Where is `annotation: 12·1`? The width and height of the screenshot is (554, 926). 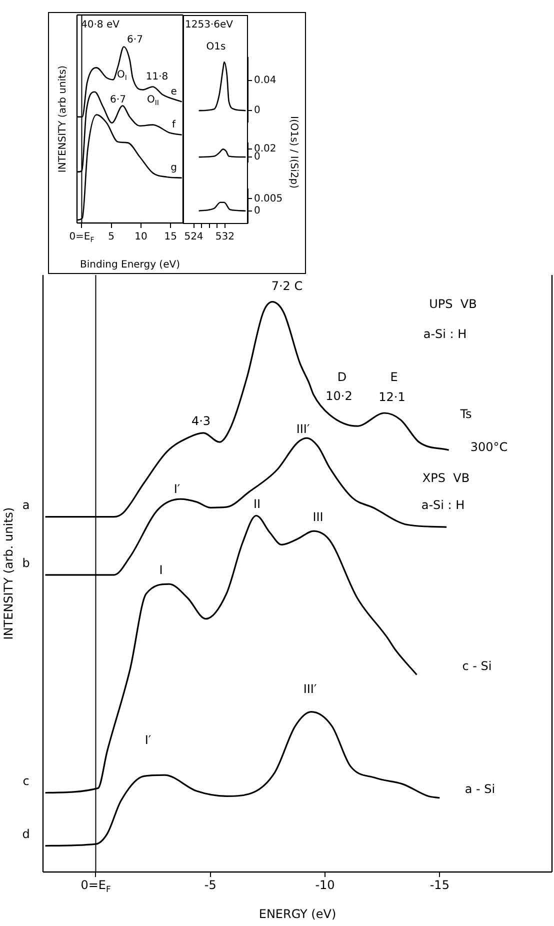
annotation: 12·1 is located at coordinates (392, 397).